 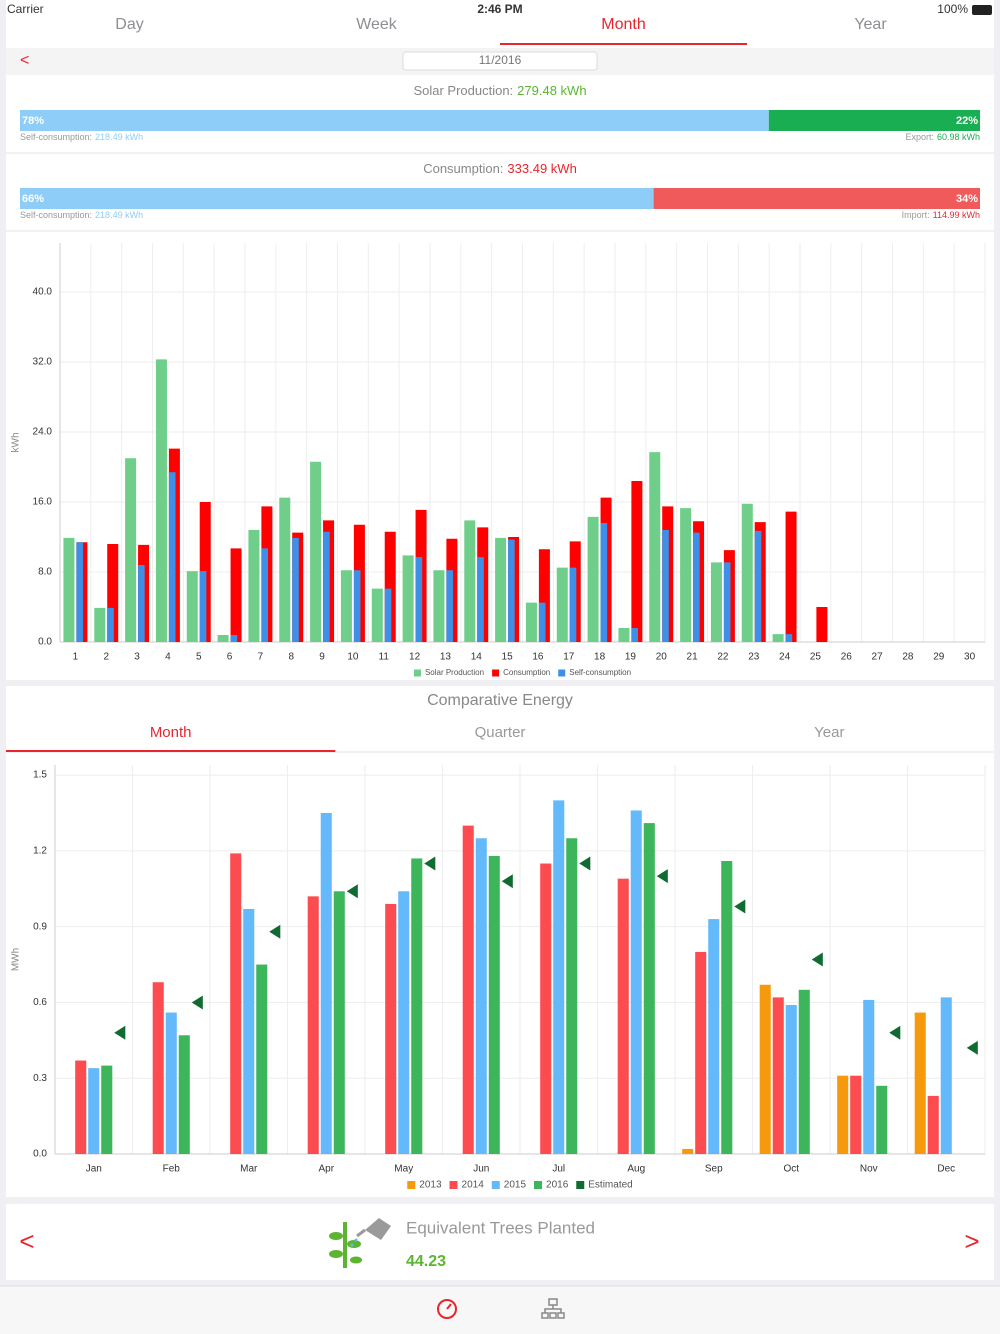 What do you see at coordinates (337, 198) in the screenshot?
I see `share-bar` at bounding box center [337, 198].